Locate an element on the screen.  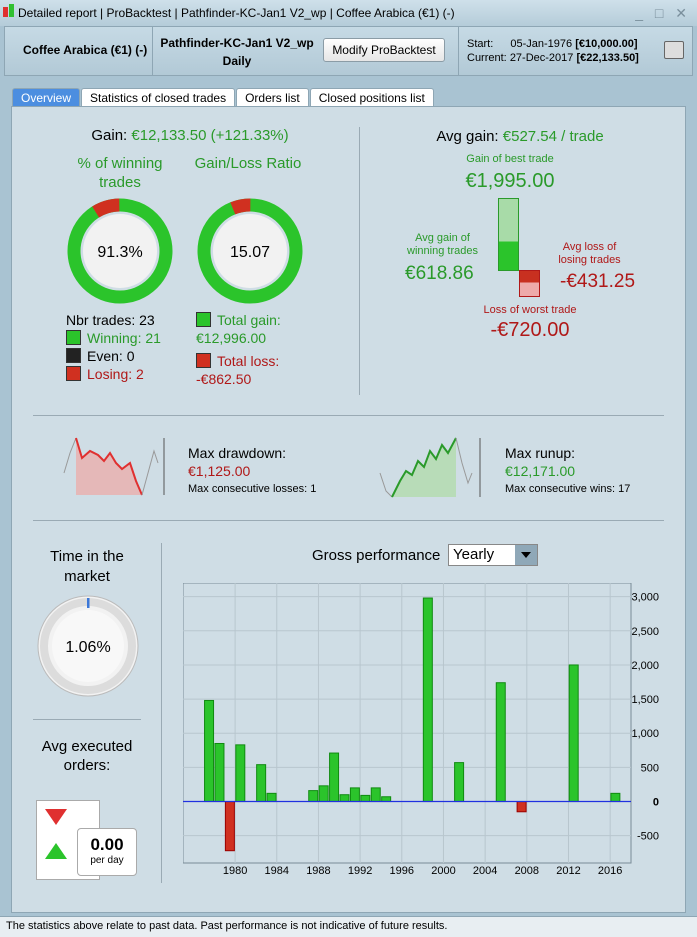
current-row: Current: 27-Dec-2017 [€22,133.50] is located at coordinates (553, 58).